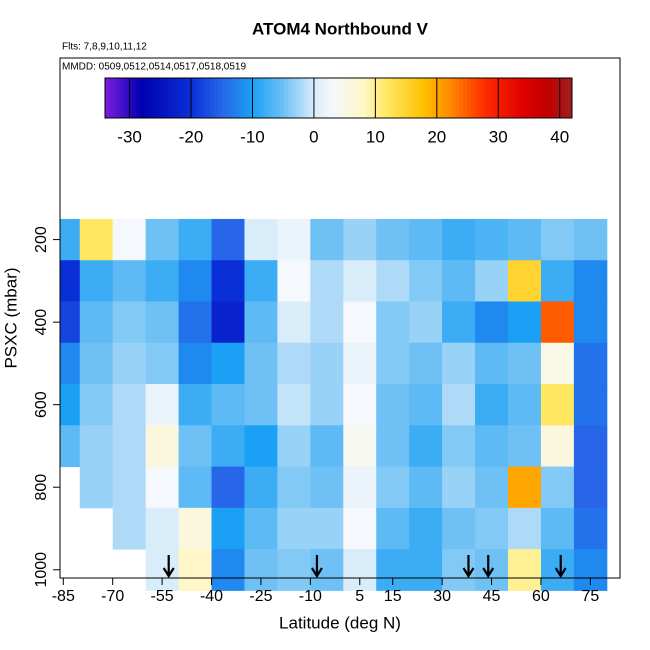  Describe the element at coordinates (41, 487) in the screenshot. I see `y-tick-label: 800` at that location.